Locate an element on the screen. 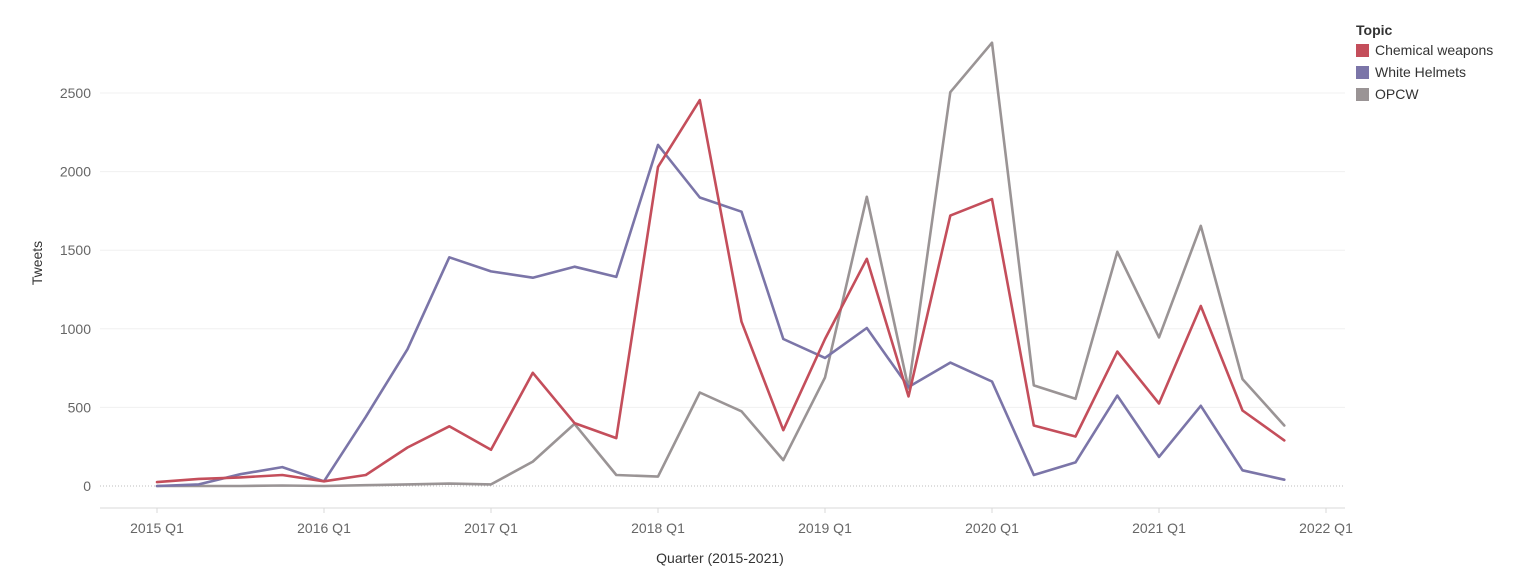 The image size is (1526, 584). x-tick-label: 2015 Q1 is located at coordinates (157, 528).